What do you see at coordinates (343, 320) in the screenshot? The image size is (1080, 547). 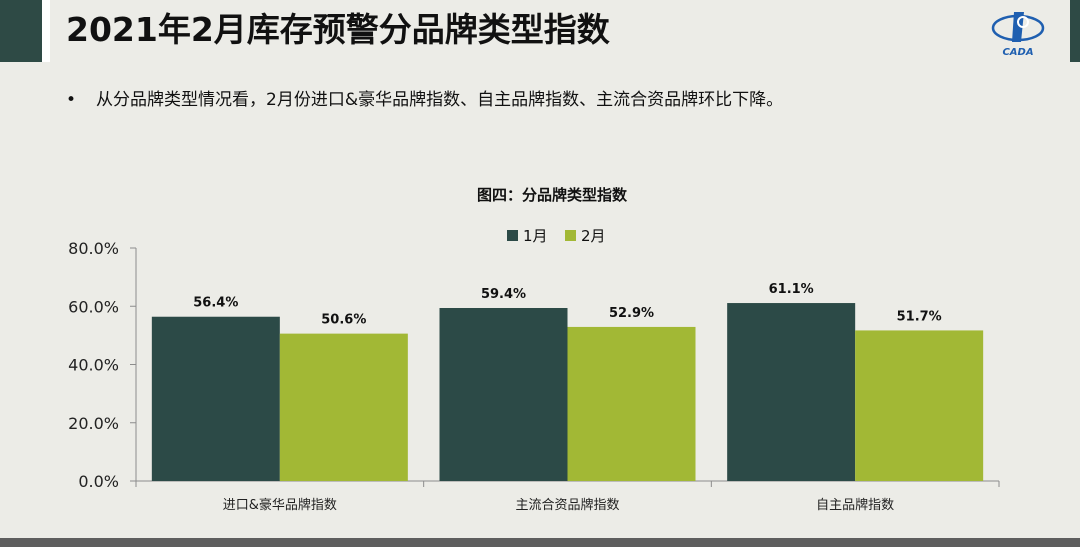 I see `data-label: 50.6%` at bounding box center [343, 320].